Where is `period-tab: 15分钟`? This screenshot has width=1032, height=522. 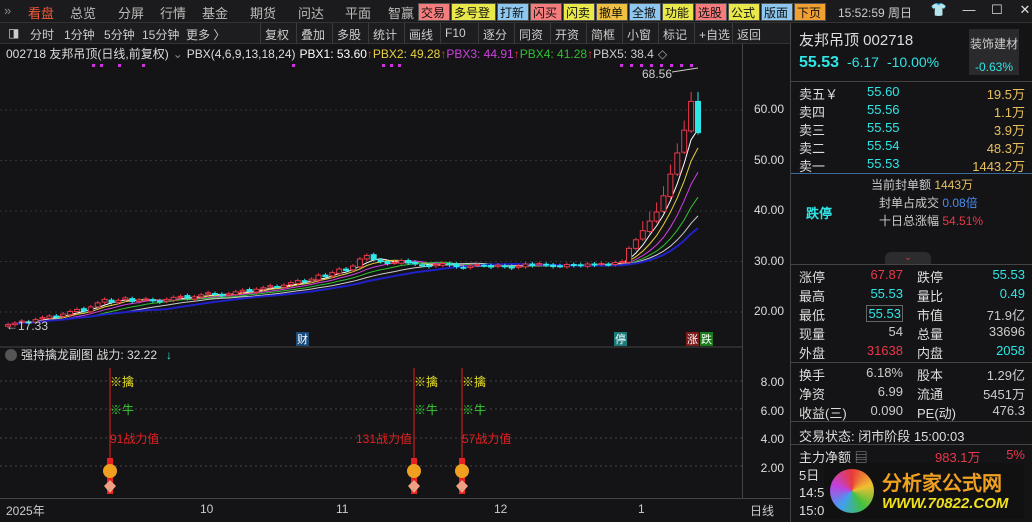
period-tab: 15分钟 is located at coordinates (161, 35).